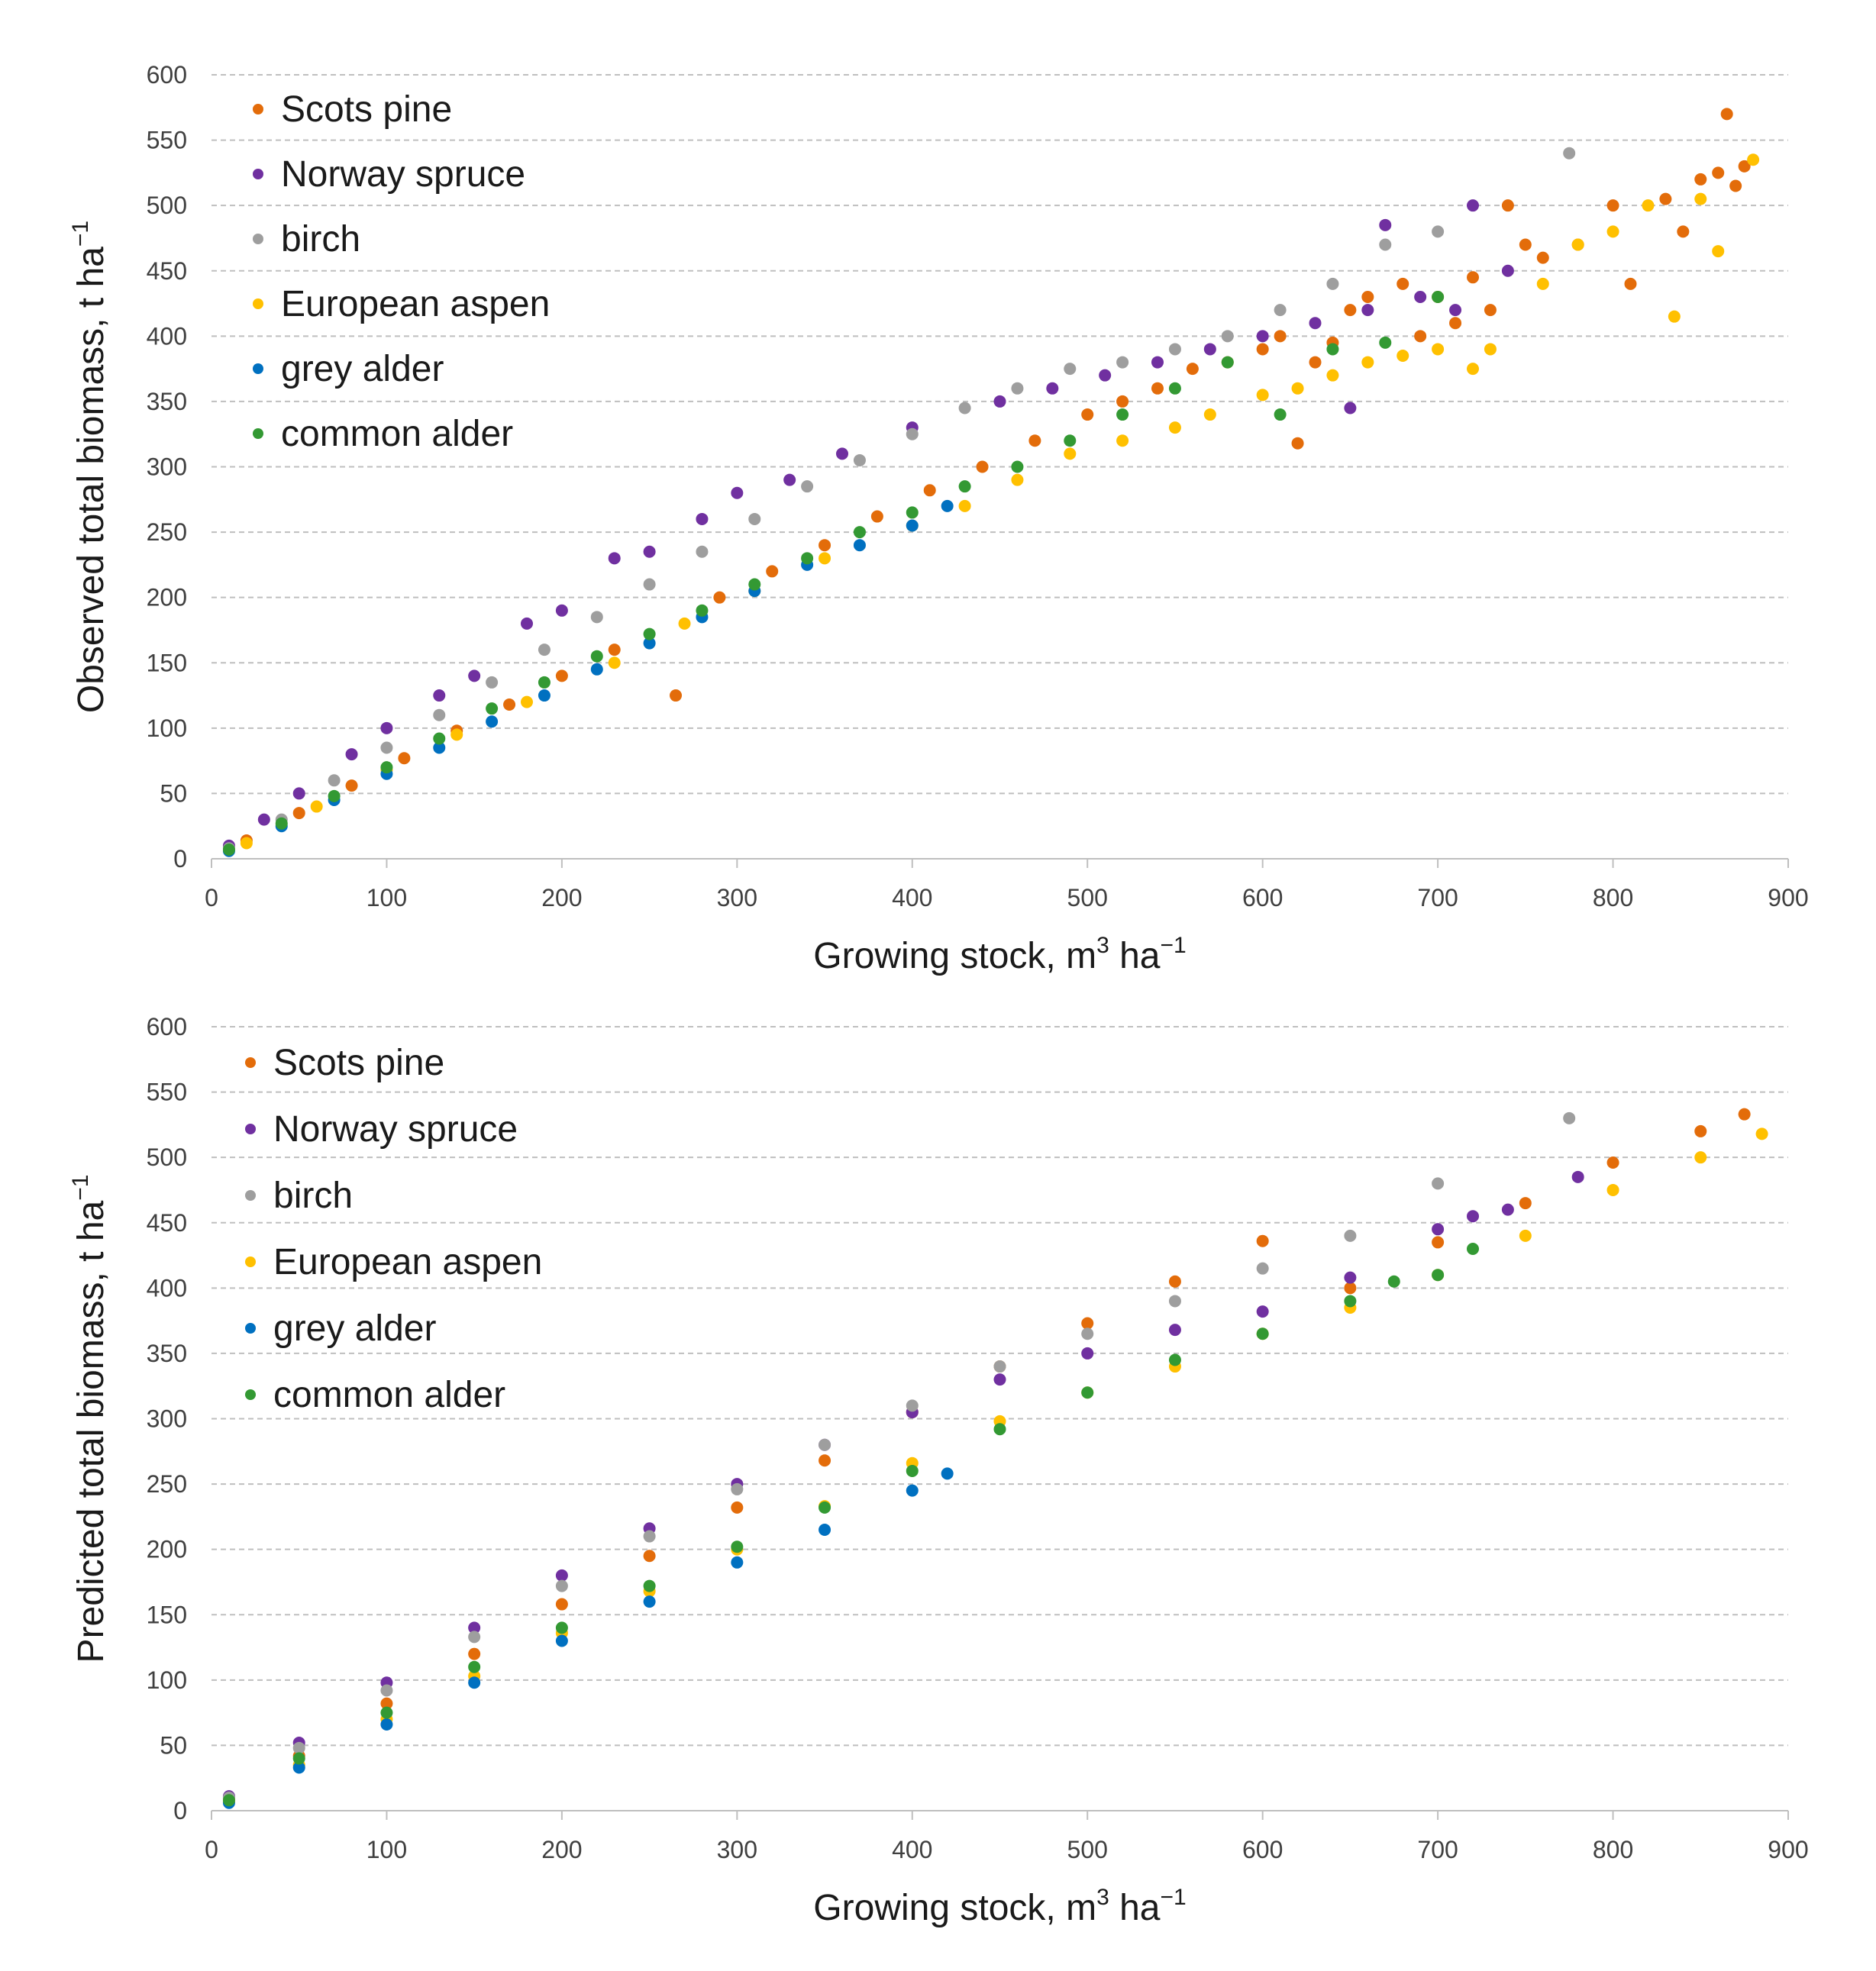 This screenshot has width=1876, height=1971. I want to click on y-tick-label: 250, so click(167, 532).